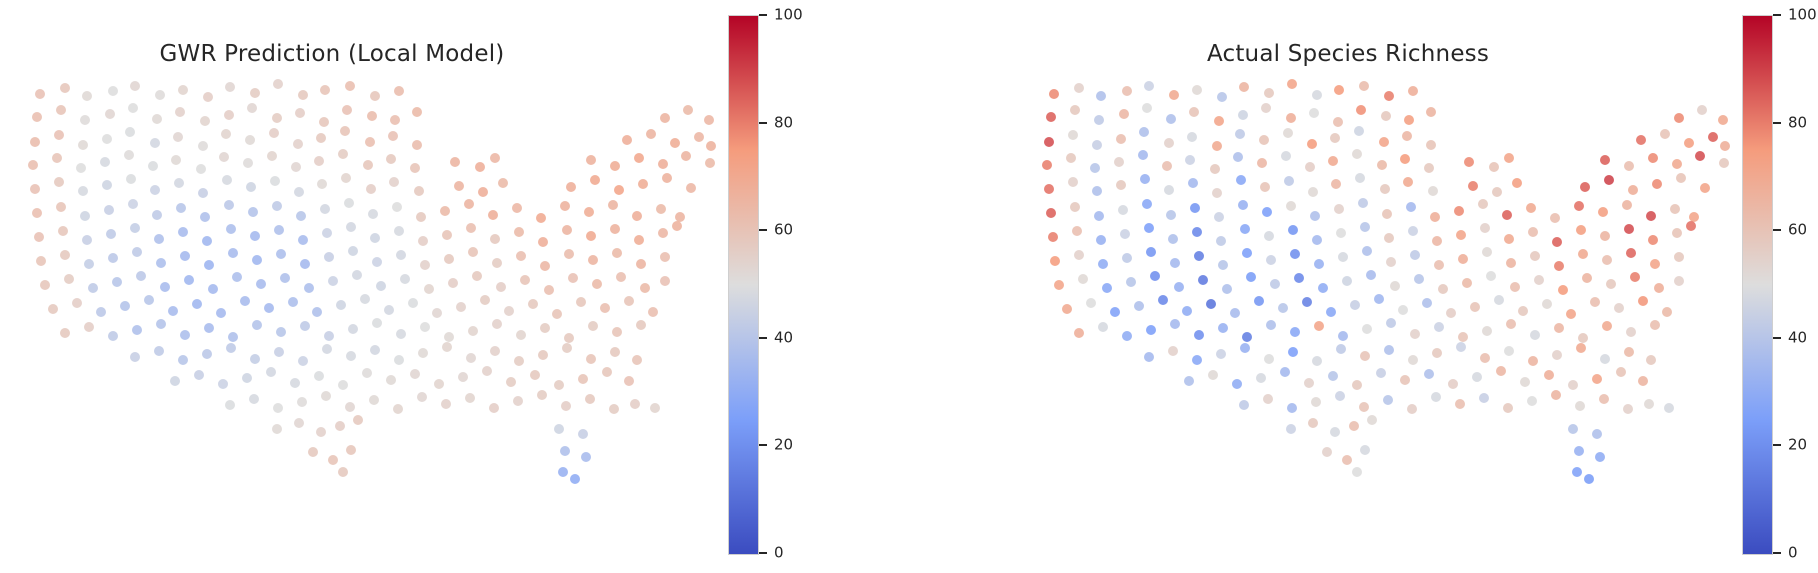 The height and width of the screenshot is (573, 1818). Describe the element at coordinates (1798, 444) in the screenshot. I see `colorbar-tick-label: 20` at that location.